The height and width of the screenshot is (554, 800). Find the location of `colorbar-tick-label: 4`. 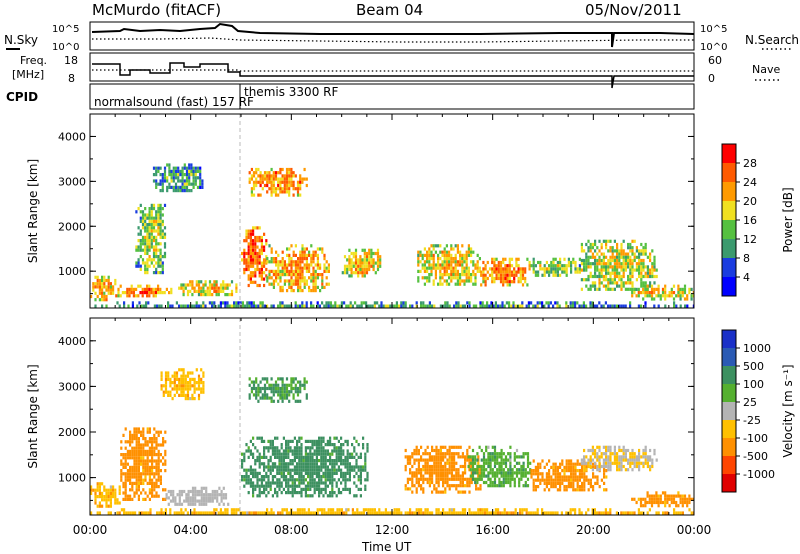

colorbar-tick-label: 4 is located at coordinates (746, 277).